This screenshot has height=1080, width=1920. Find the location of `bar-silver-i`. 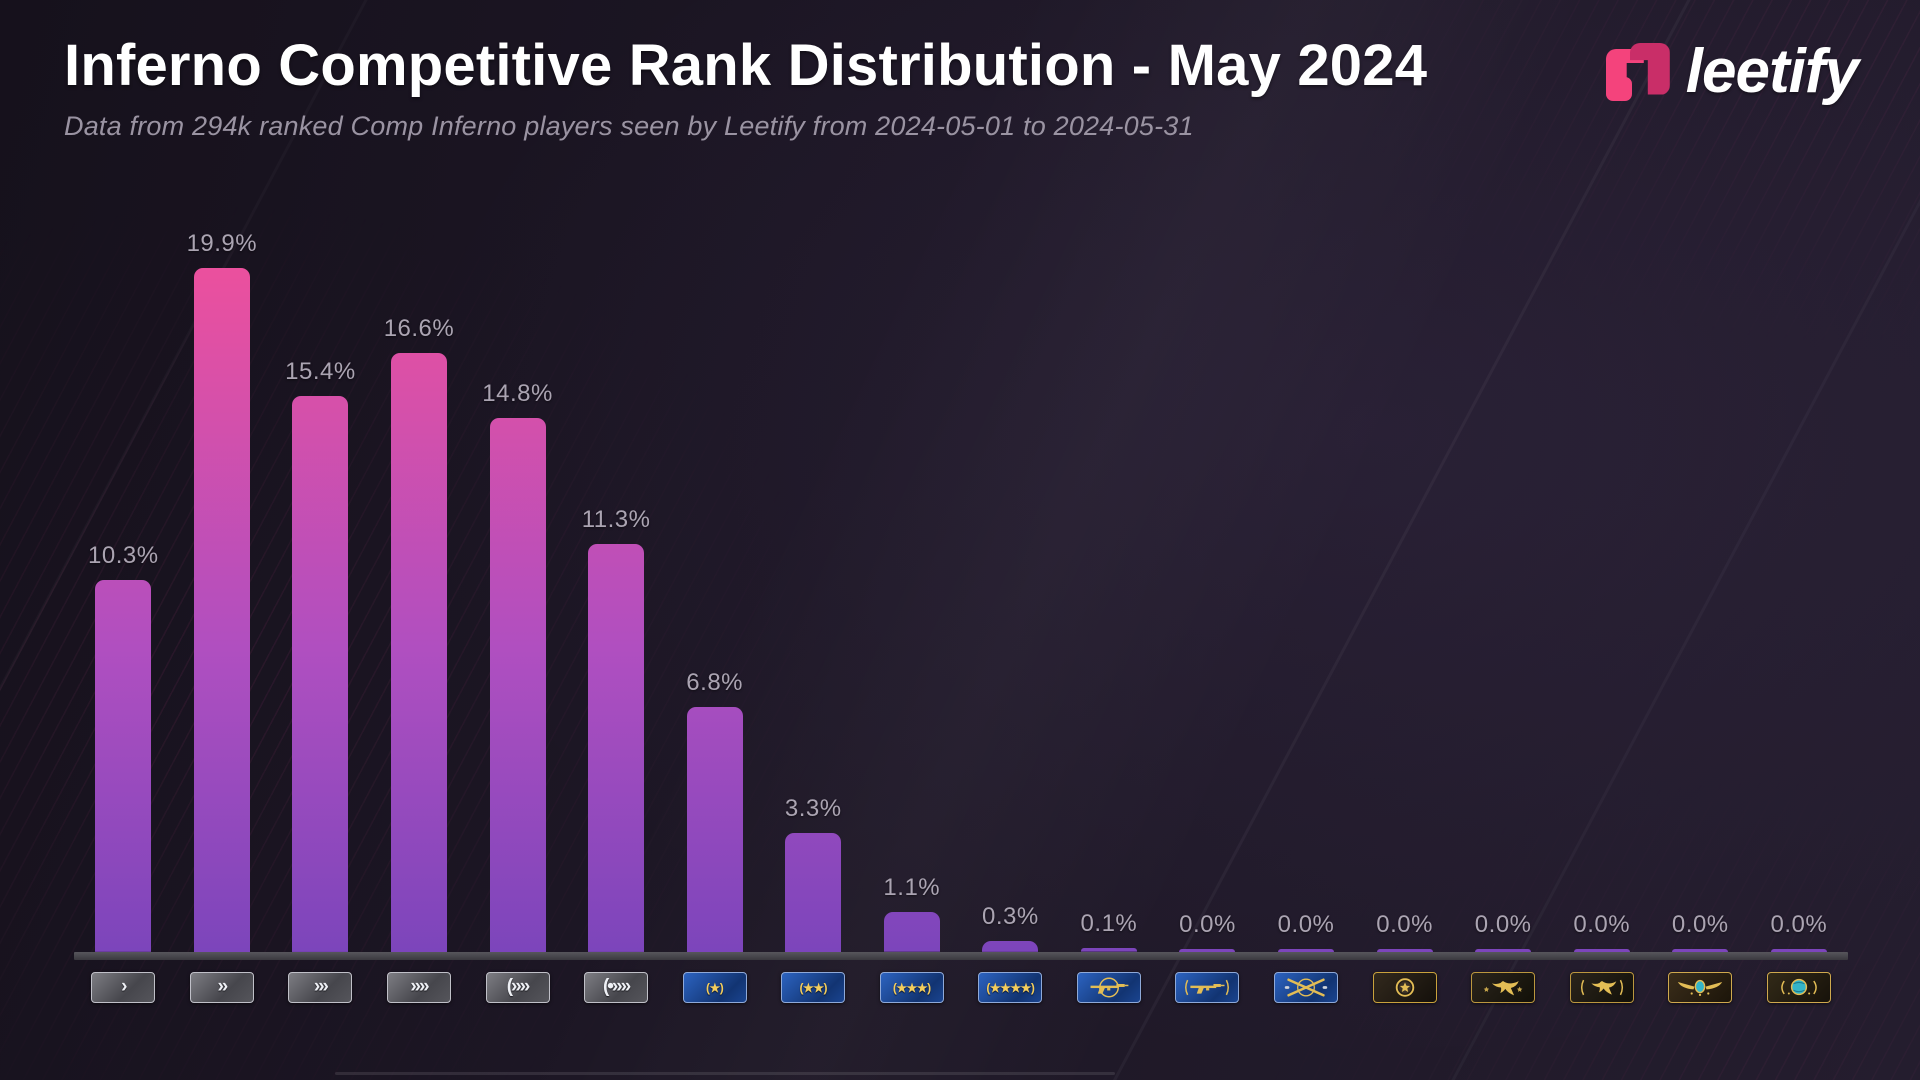

bar-silver-i is located at coordinates (123, 766).